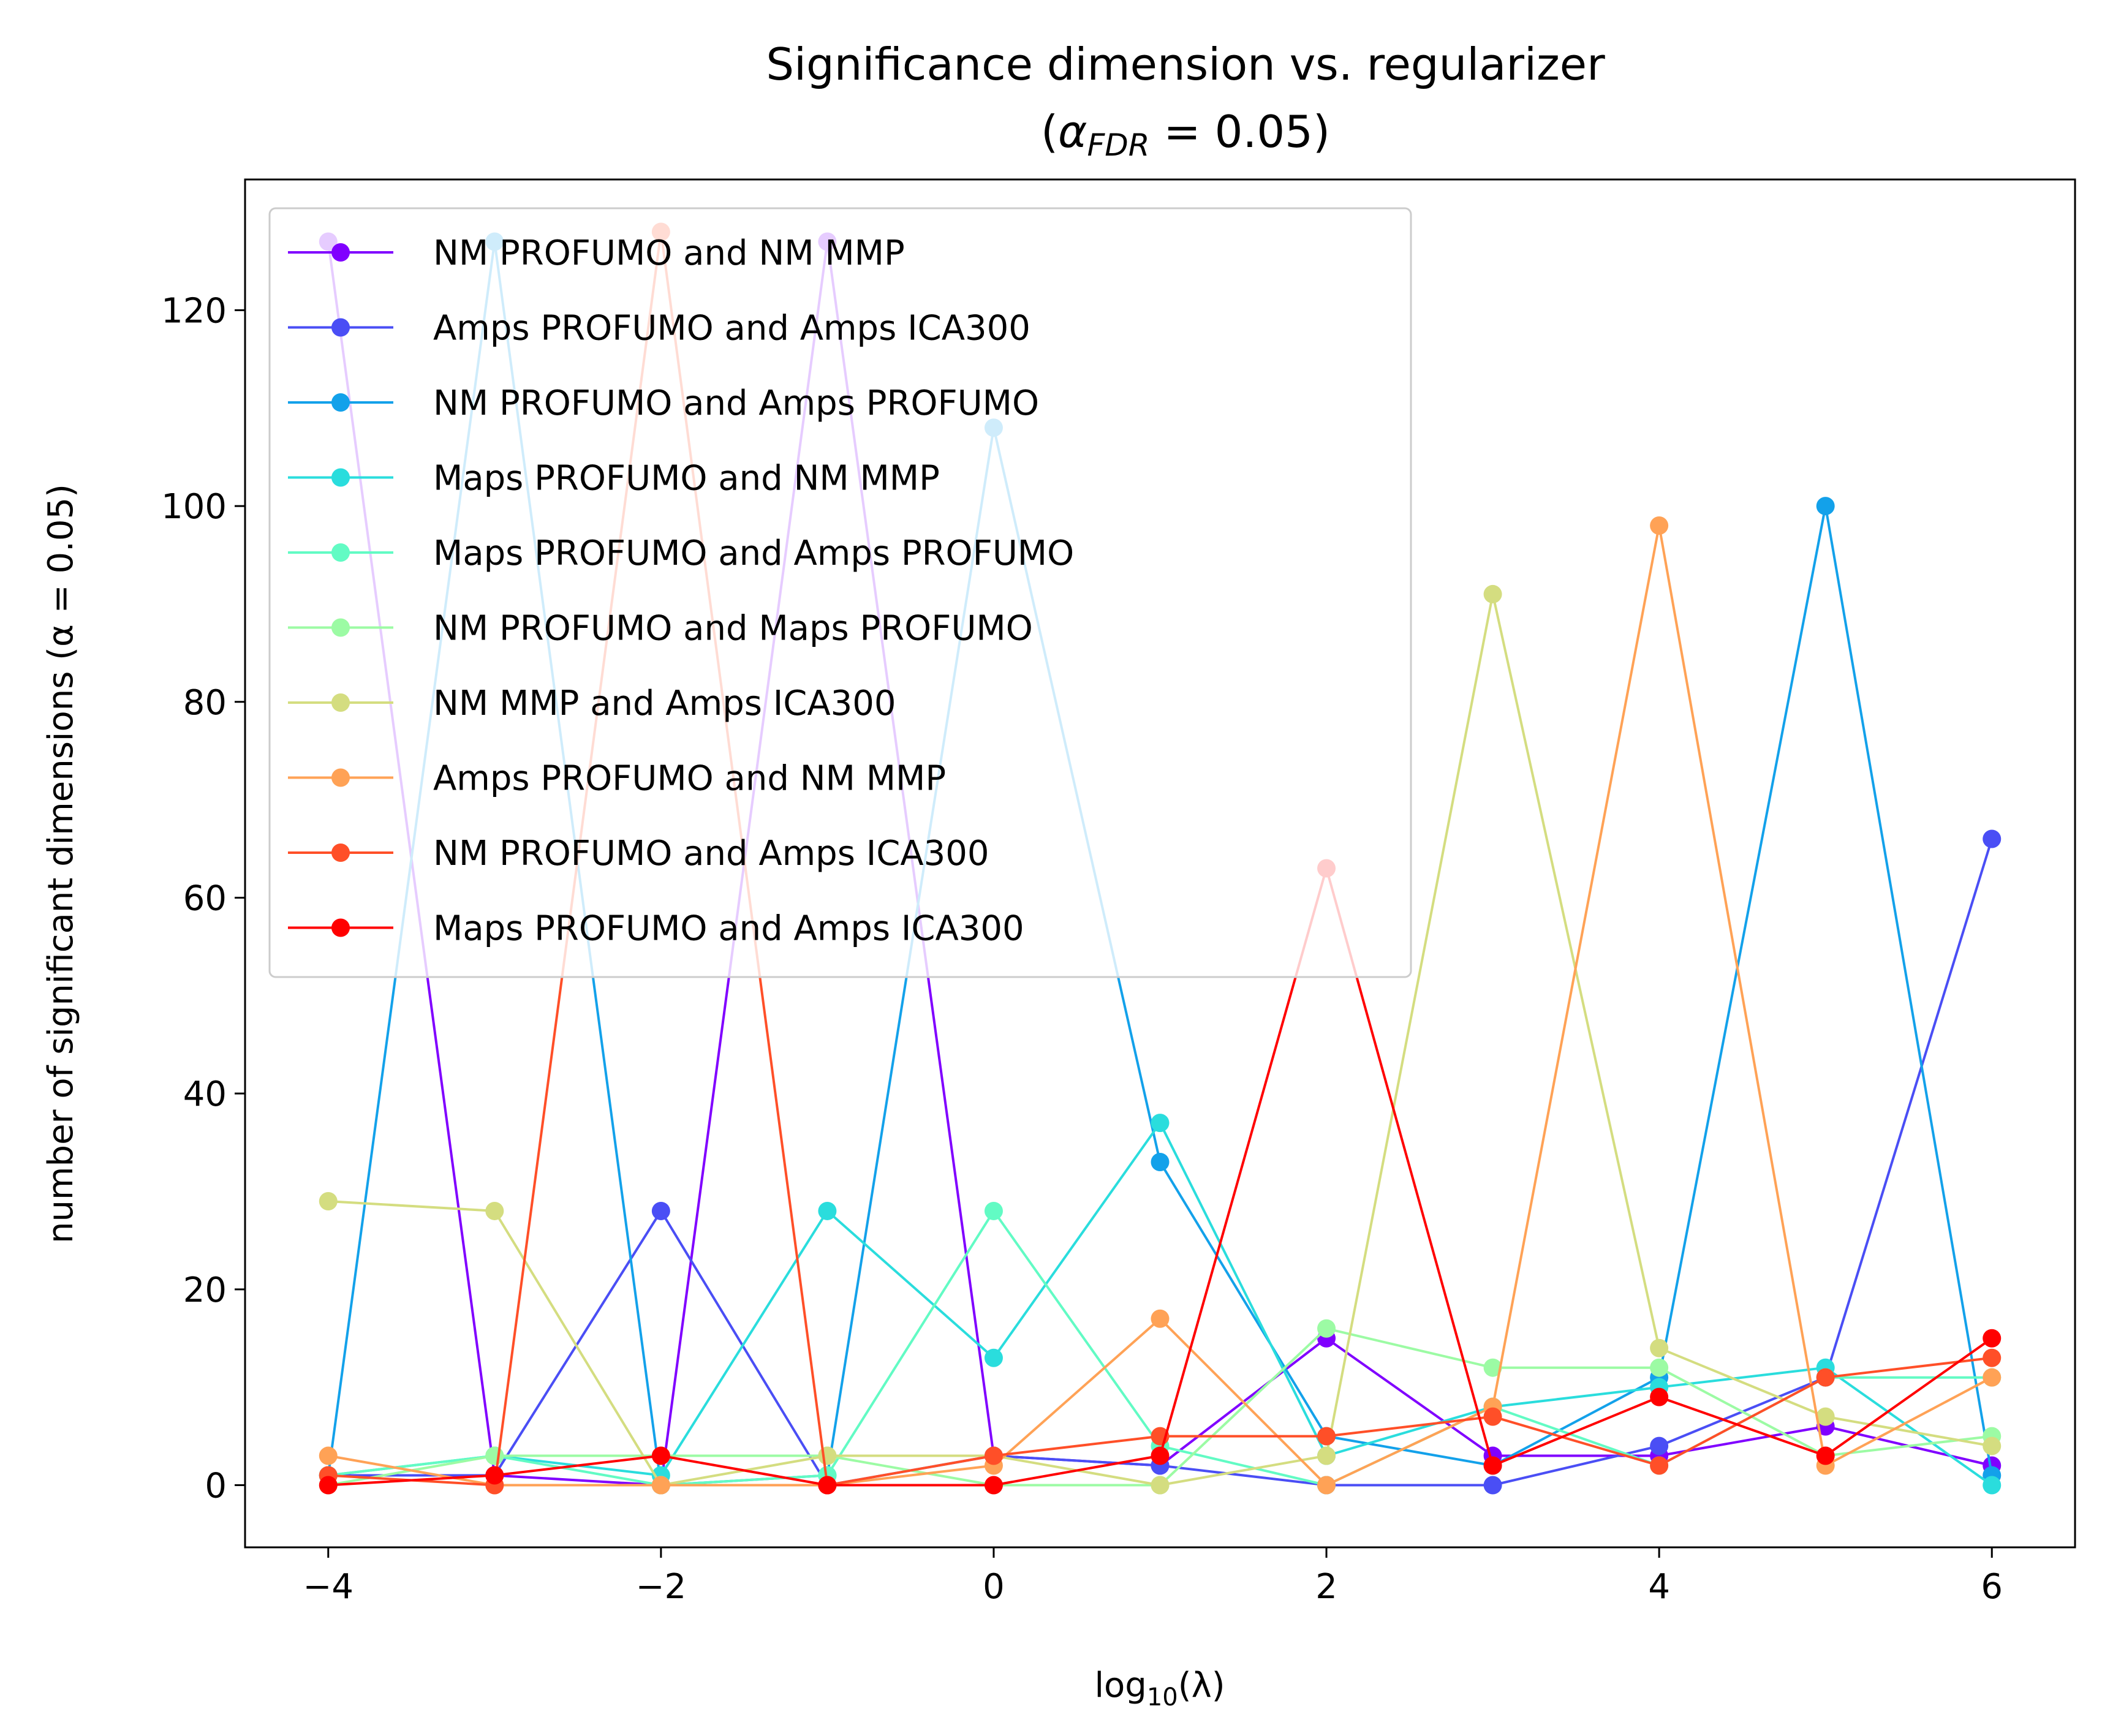 The image size is (2102, 1736). I want to click on x-tick-label: −2, so click(661, 1587).